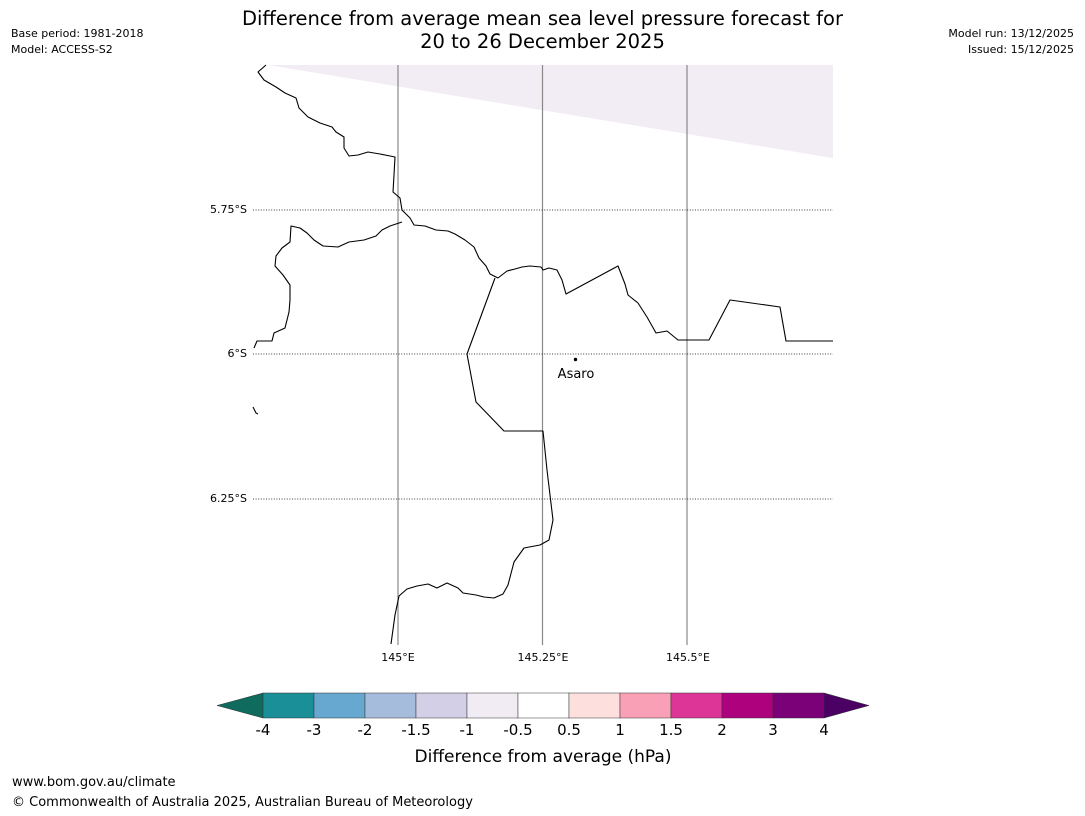 This screenshot has width=1085, height=816. I want to click on lon-label-145: 145°E, so click(397, 657).